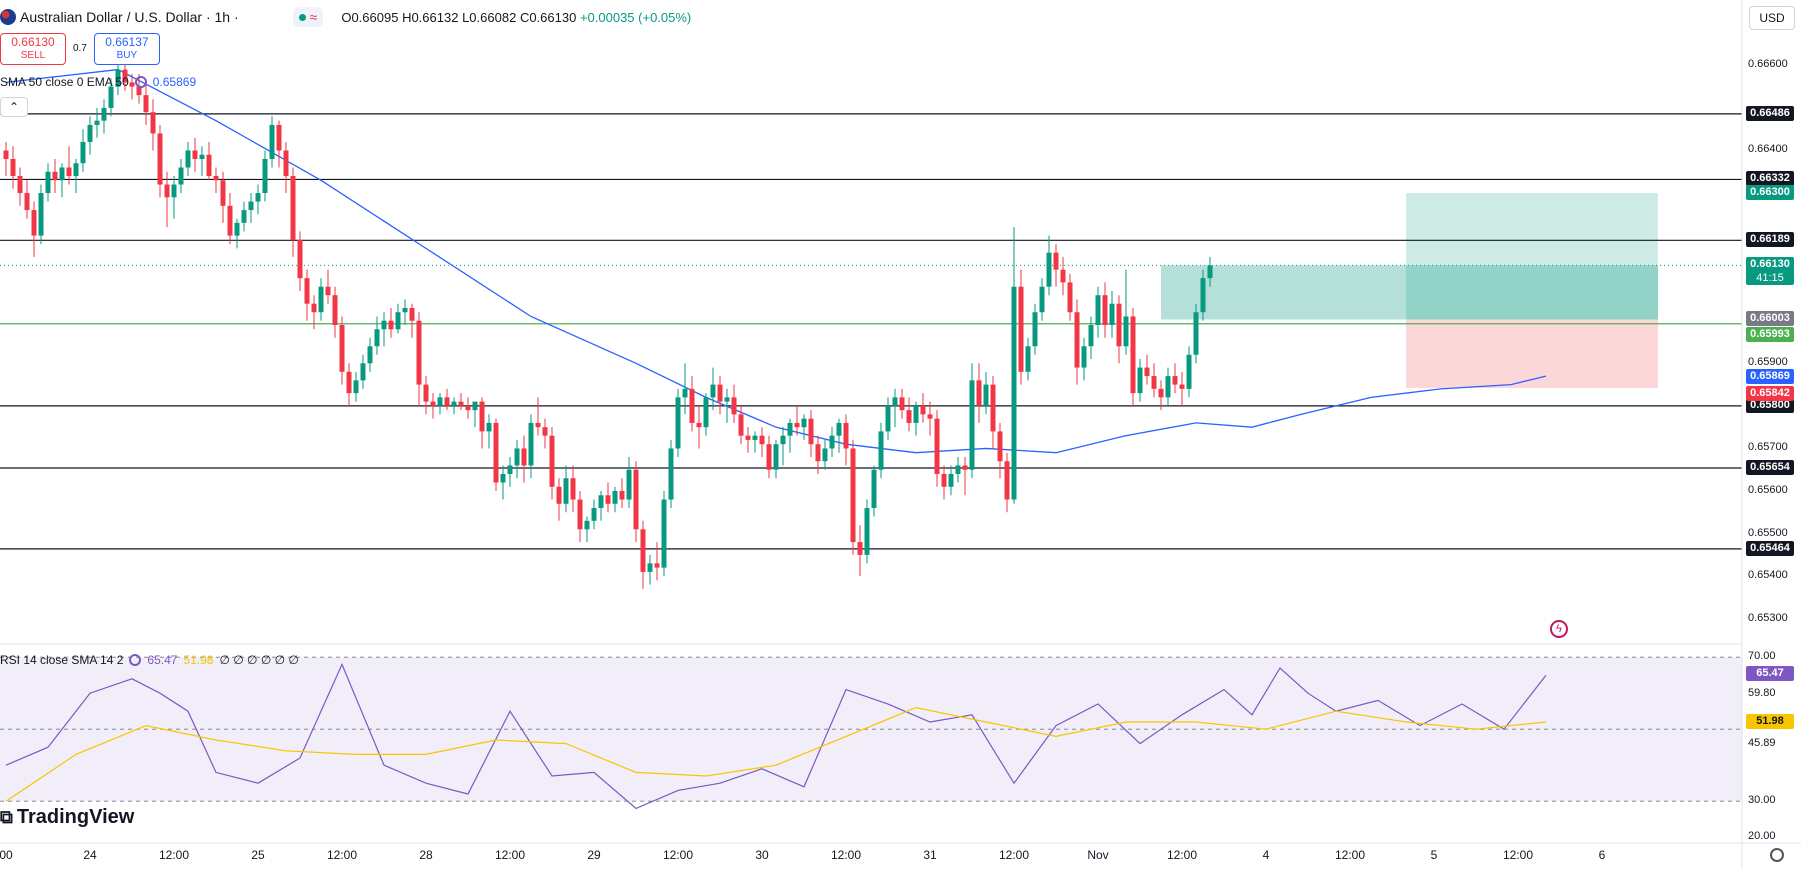 This screenshot has width=1801, height=869. Describe the element at coordinates (1777, 855) in the screenshot. I see `settings-gear-icon` at that location.